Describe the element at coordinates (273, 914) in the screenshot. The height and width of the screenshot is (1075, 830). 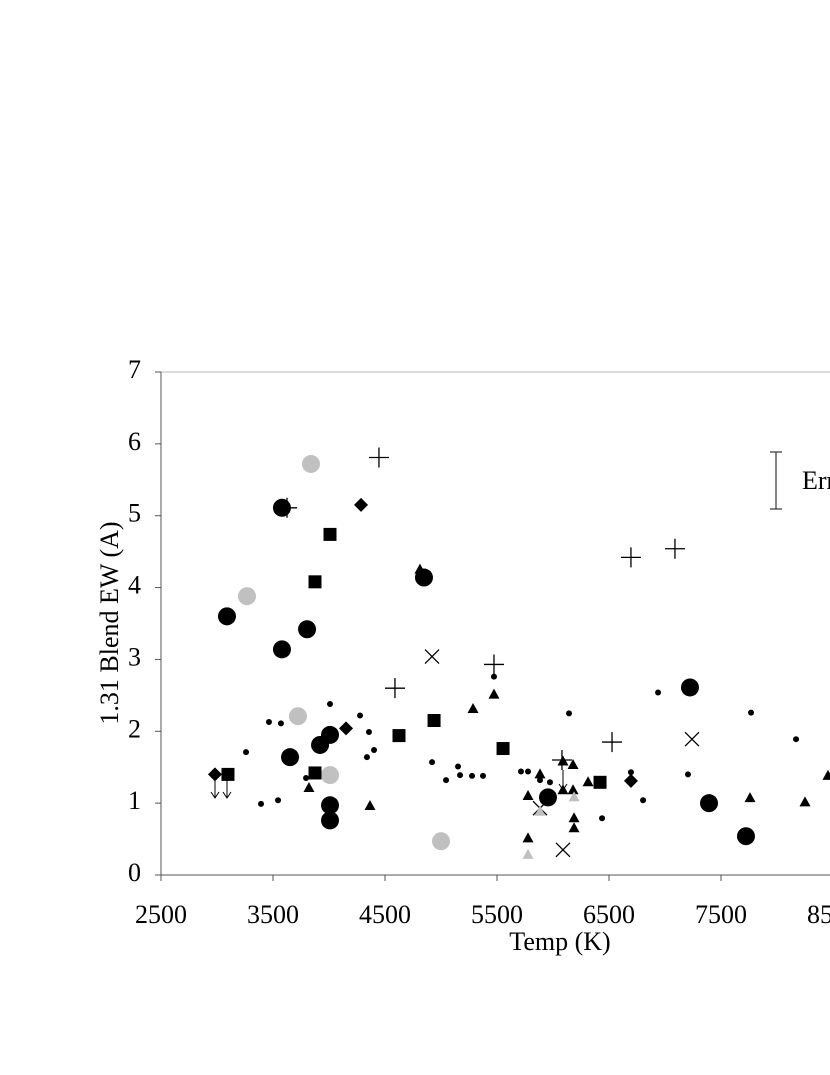
I see `x-tick-label: 3500` at that location.